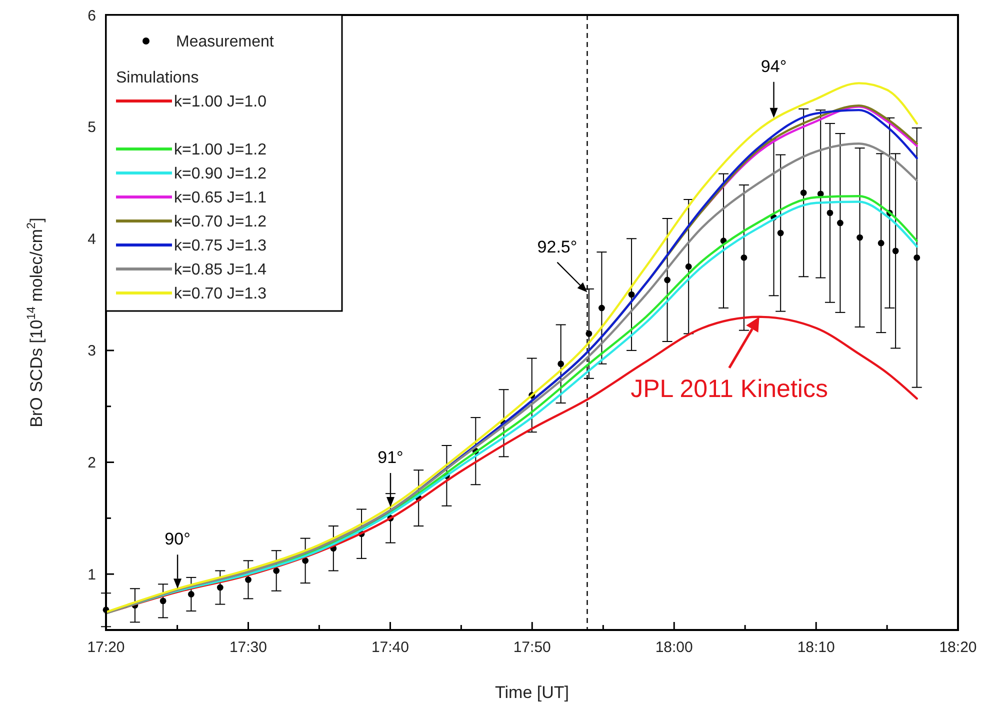  Describe the element at coordinates (220, 246) in the screenshot. I see `legend-label: k=0.75 J=1.3` at that location.